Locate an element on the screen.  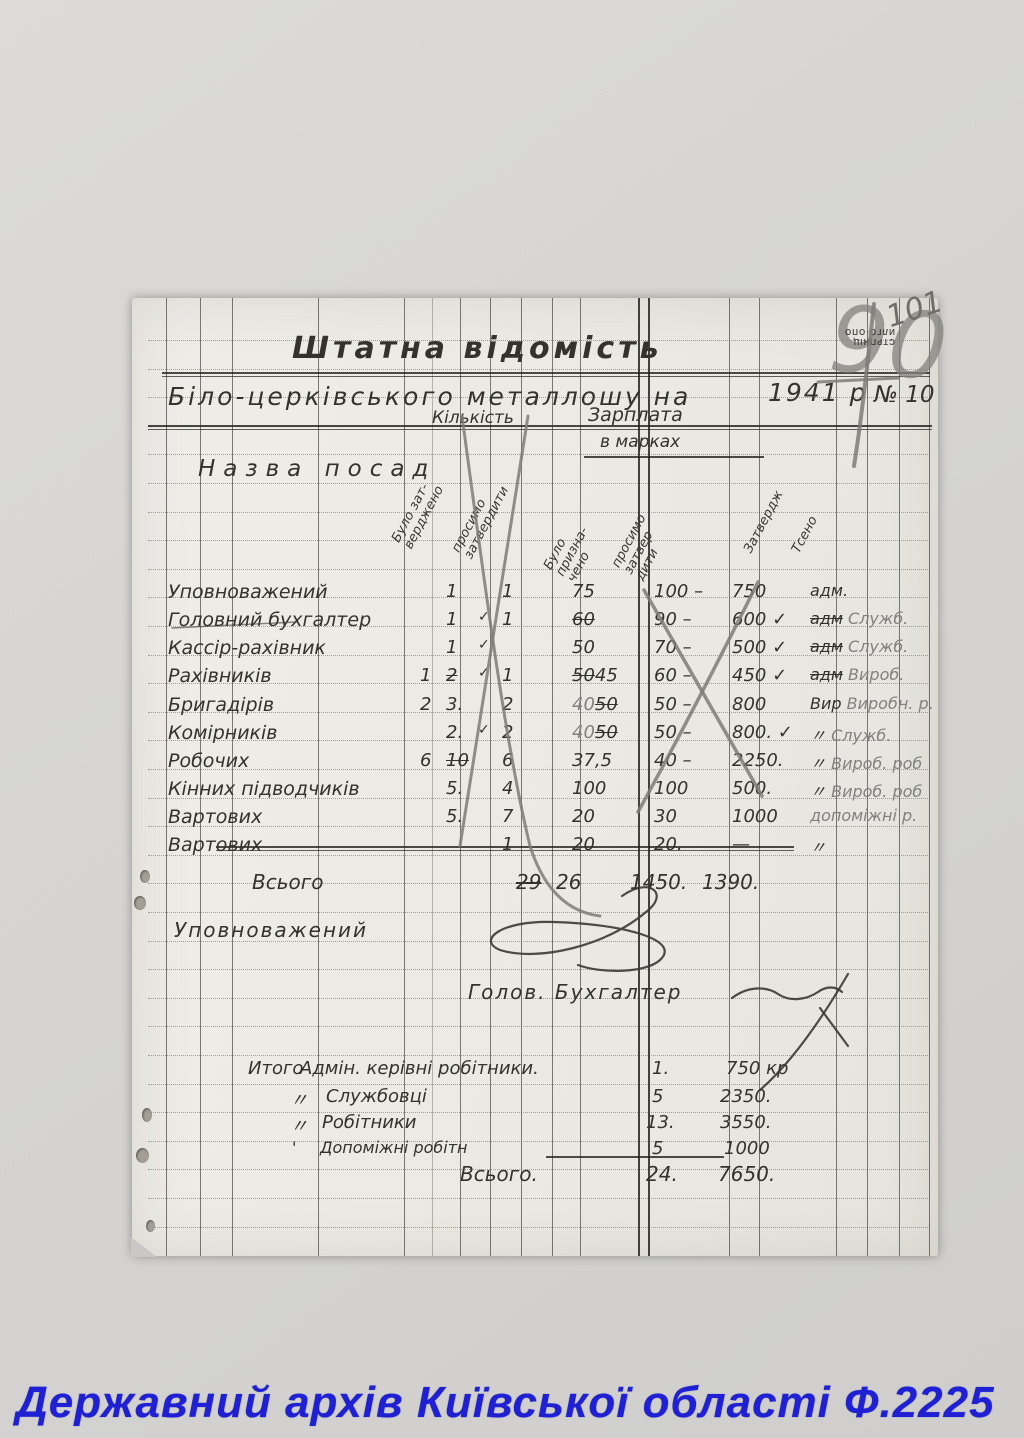
qty-was: 5. is located at coordinates (455, 788).